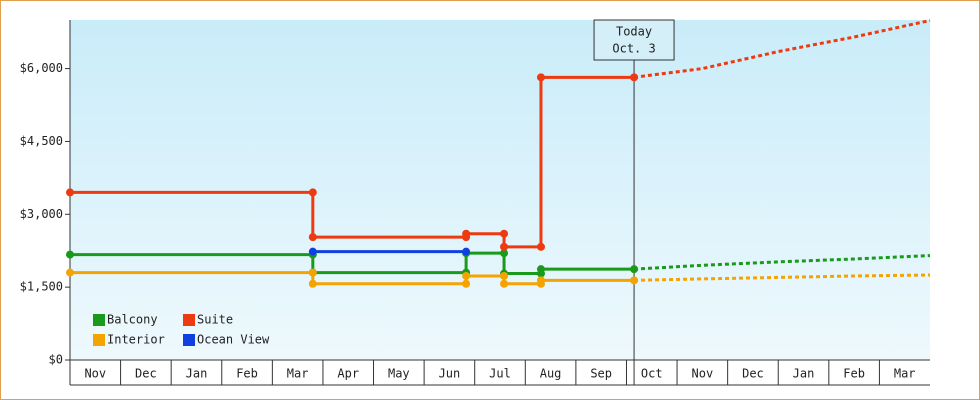 The height and width of the screenshot is (400, 980). What do you see at coordinates (41, 68) in the screenshot?
I see `y-tick-label: $6,000` at bounding box center [41, 68].